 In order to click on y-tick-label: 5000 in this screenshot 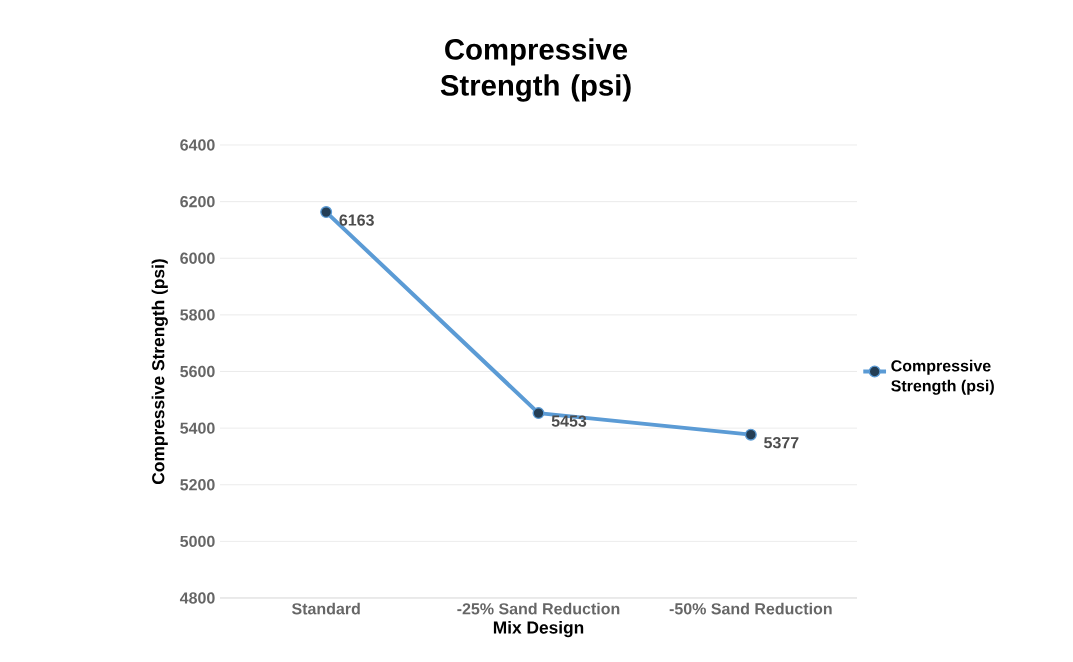, I will do `click(197, 541)`.